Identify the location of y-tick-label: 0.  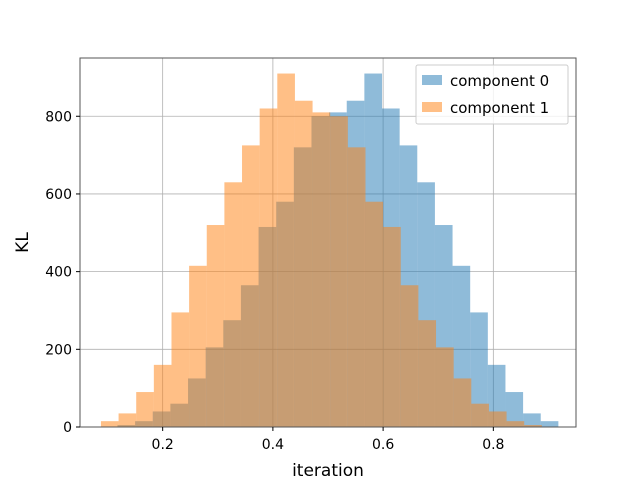
(67, 428).